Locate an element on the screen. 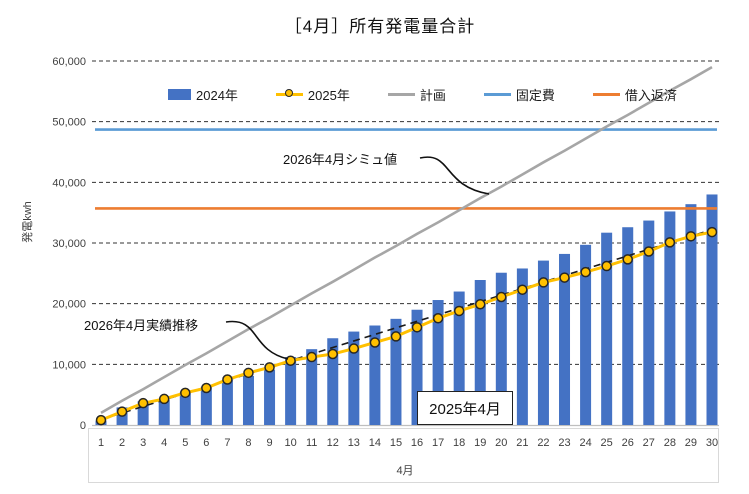  x-tick-label: 19 is located at coordinates (480, 443).